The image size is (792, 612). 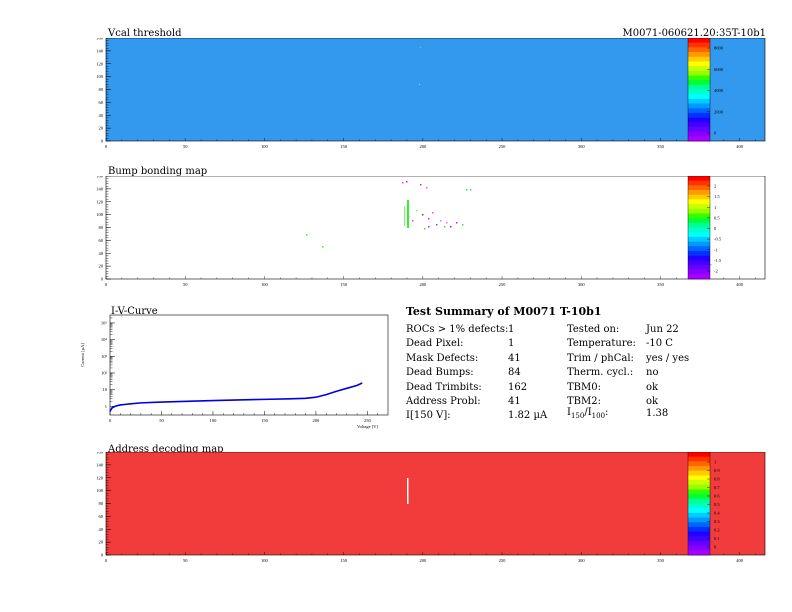 What do you see at coordinates (715, 462) in the screenshot?
I see `color-bar-label: 1` at bounding box center [715, 462].